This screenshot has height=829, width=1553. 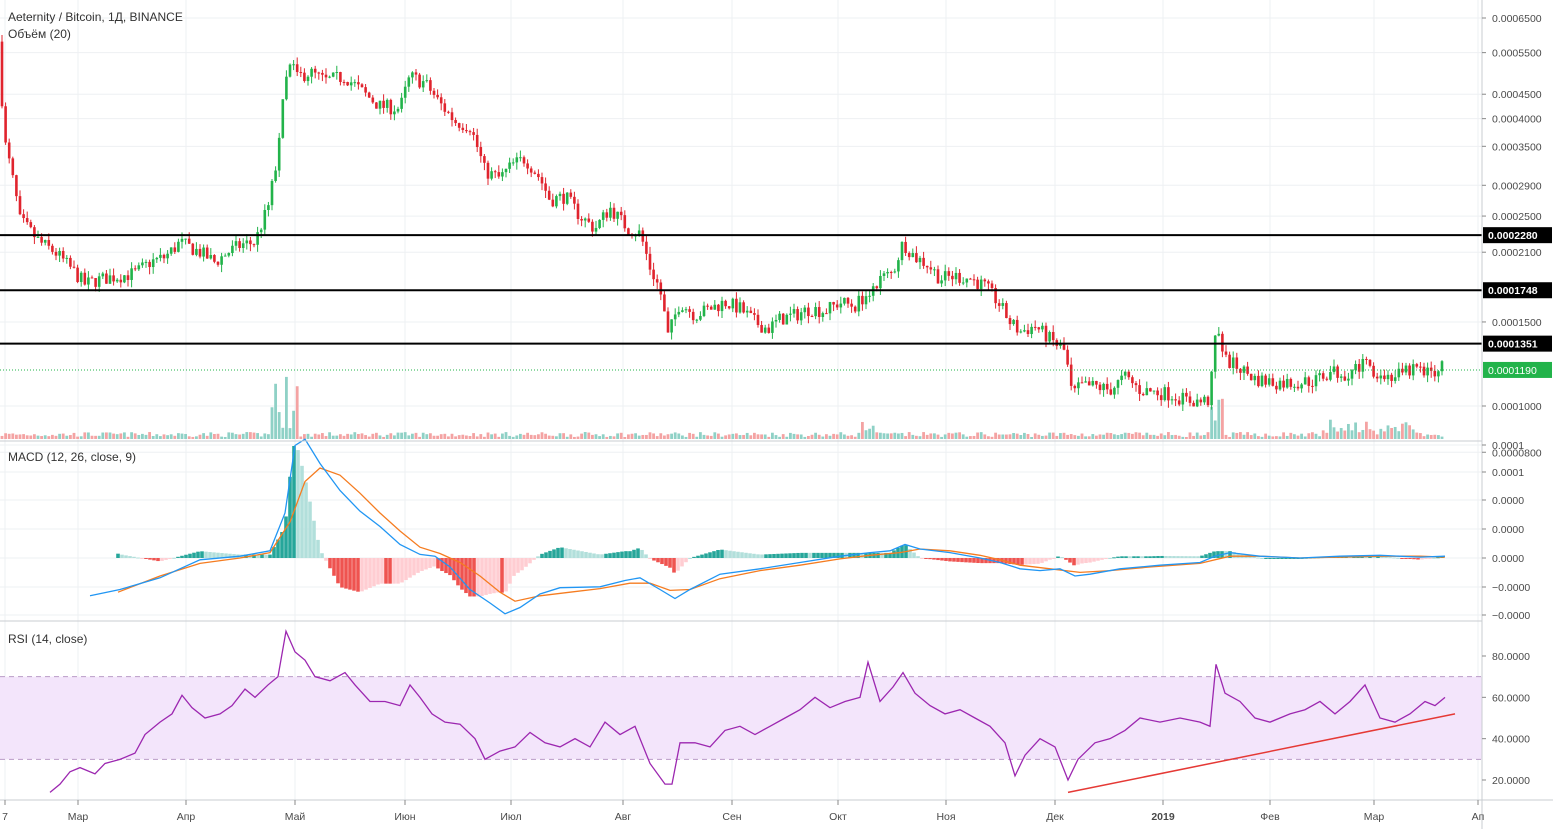 I want to click on macd-tick-label: −0.0000, so click(x=1511, y=616).